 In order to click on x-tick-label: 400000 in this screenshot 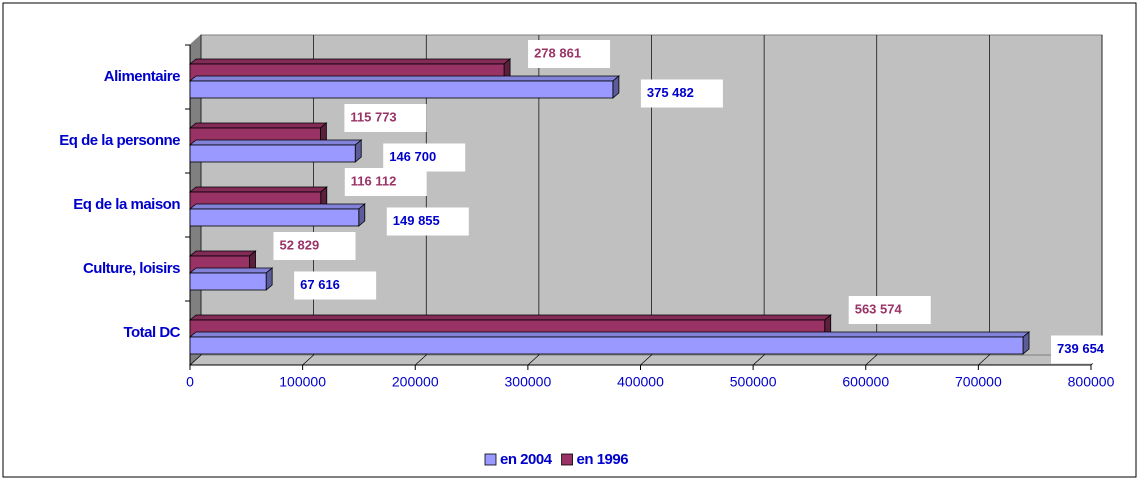, I will do `click(640, 382)`.